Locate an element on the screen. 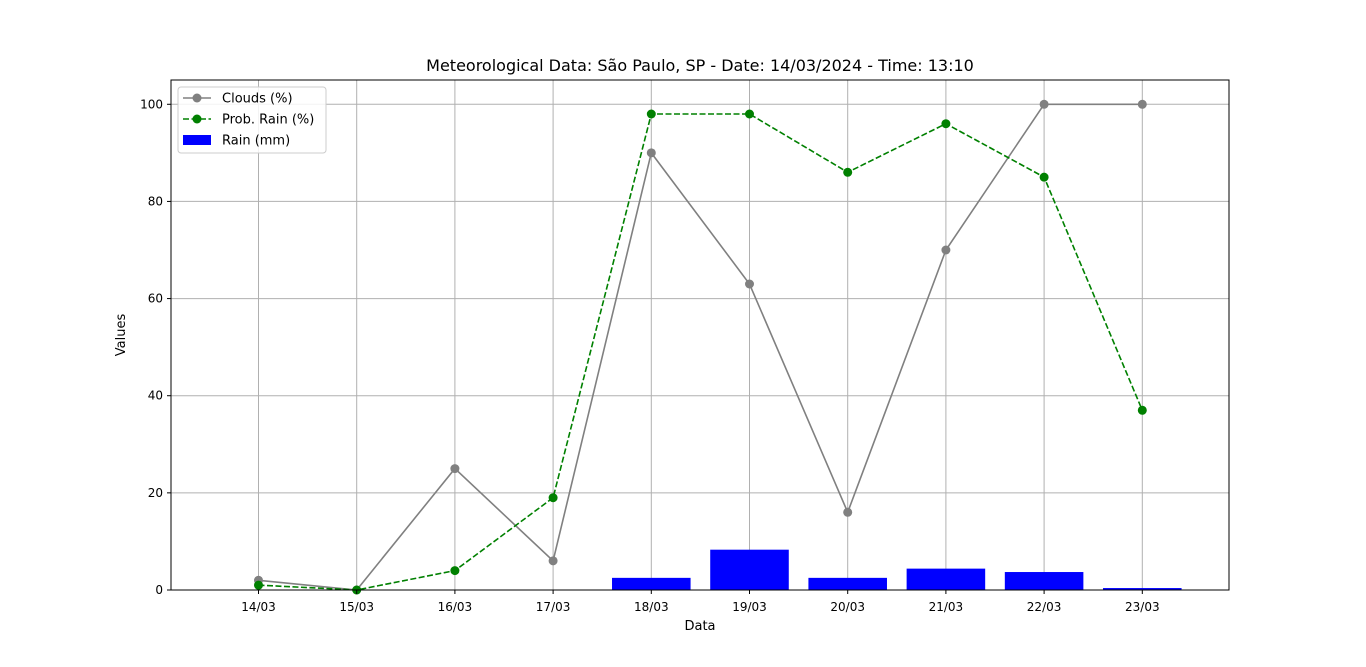  bar-series is located at coordinates (897, 569).